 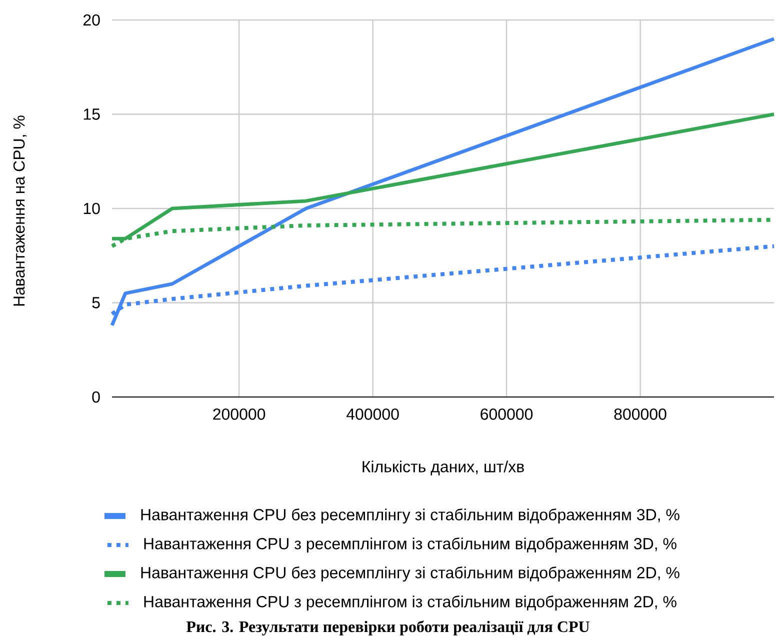 I want to click on y-tick-label: 0, so click(x=96, y=397).